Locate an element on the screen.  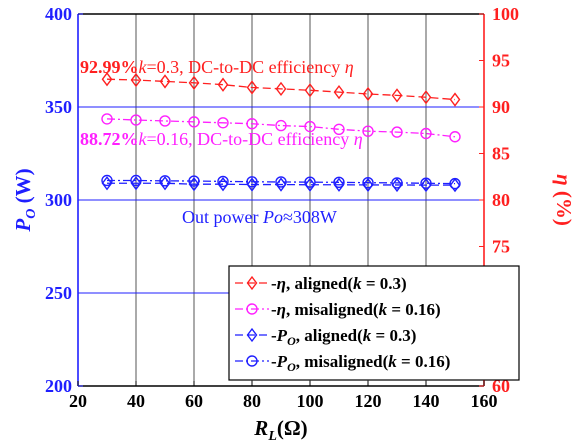
x-axis-label-symbol: R is located at coordinates (260, 428).